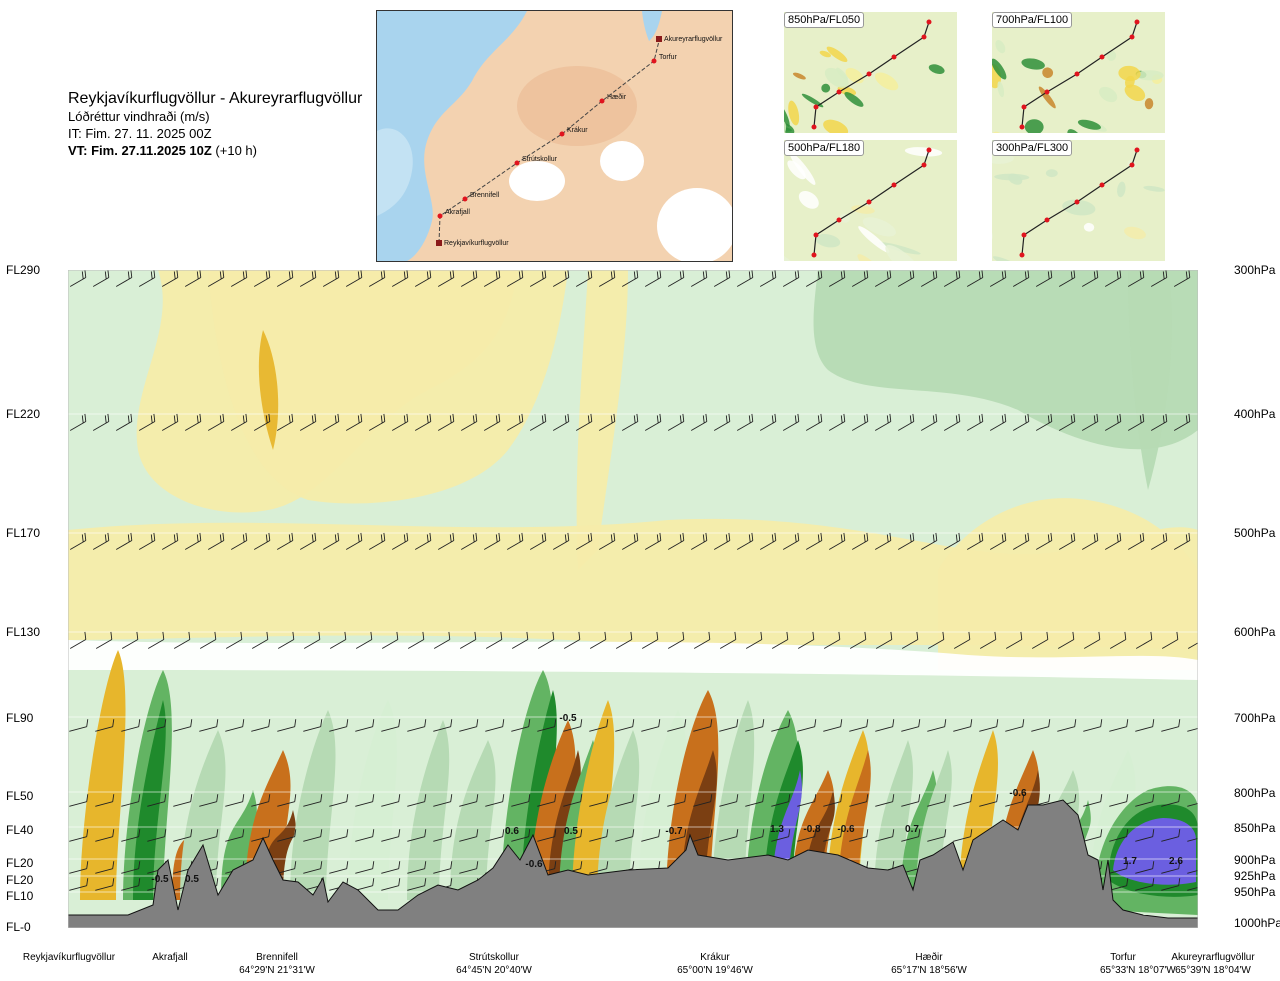  I want to click on thumb-850: 850hPa/FL050, so click(870, 72).